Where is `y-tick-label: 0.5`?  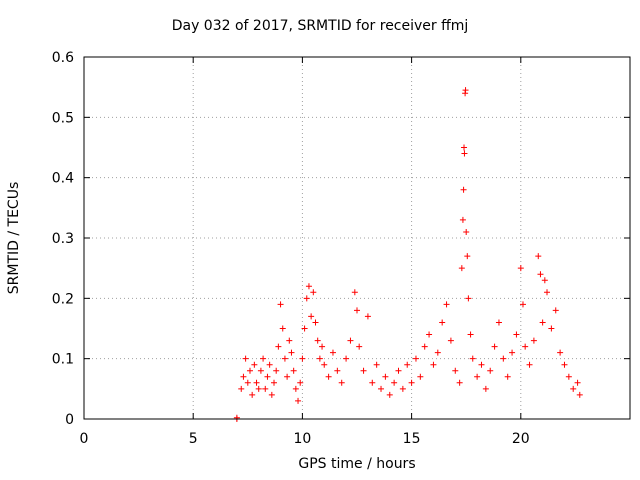
y-tick-label: 0.5 is located at coordinates (63, 118).